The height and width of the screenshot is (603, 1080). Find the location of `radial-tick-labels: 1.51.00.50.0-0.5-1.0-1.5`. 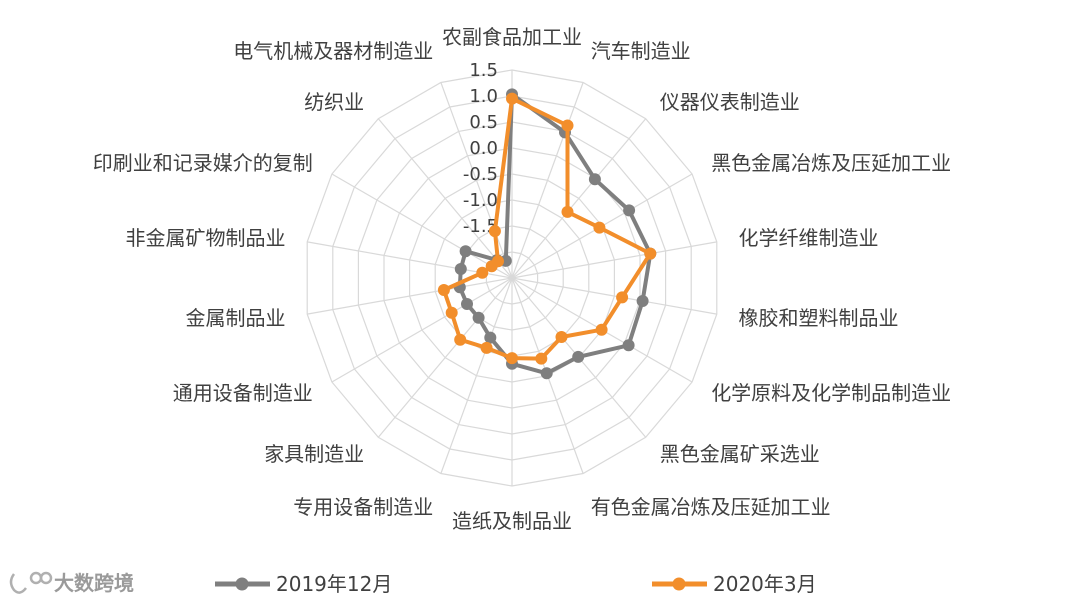

radial-tick-labels: 1.51.00.50.0-0.5-1.0-1.5 is located at coordinates (480, 148).